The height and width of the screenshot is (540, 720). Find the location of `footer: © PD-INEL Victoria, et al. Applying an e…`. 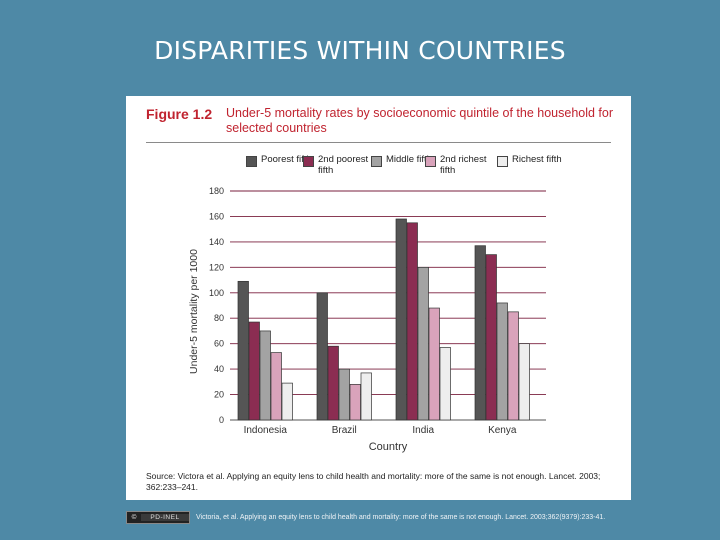

footer: © PD-INEL Victoria, et al. Applying an e… is located at coordinates (406, 517).